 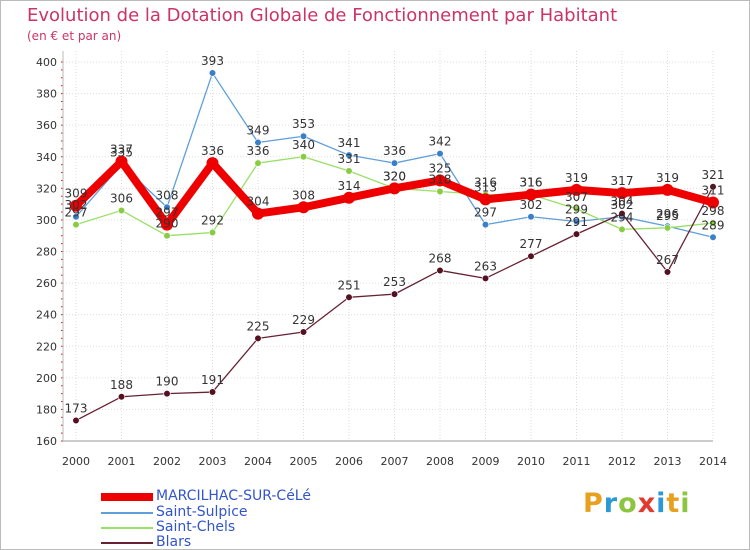 I want to click on data-label: 173, so click(x=76, y=408).